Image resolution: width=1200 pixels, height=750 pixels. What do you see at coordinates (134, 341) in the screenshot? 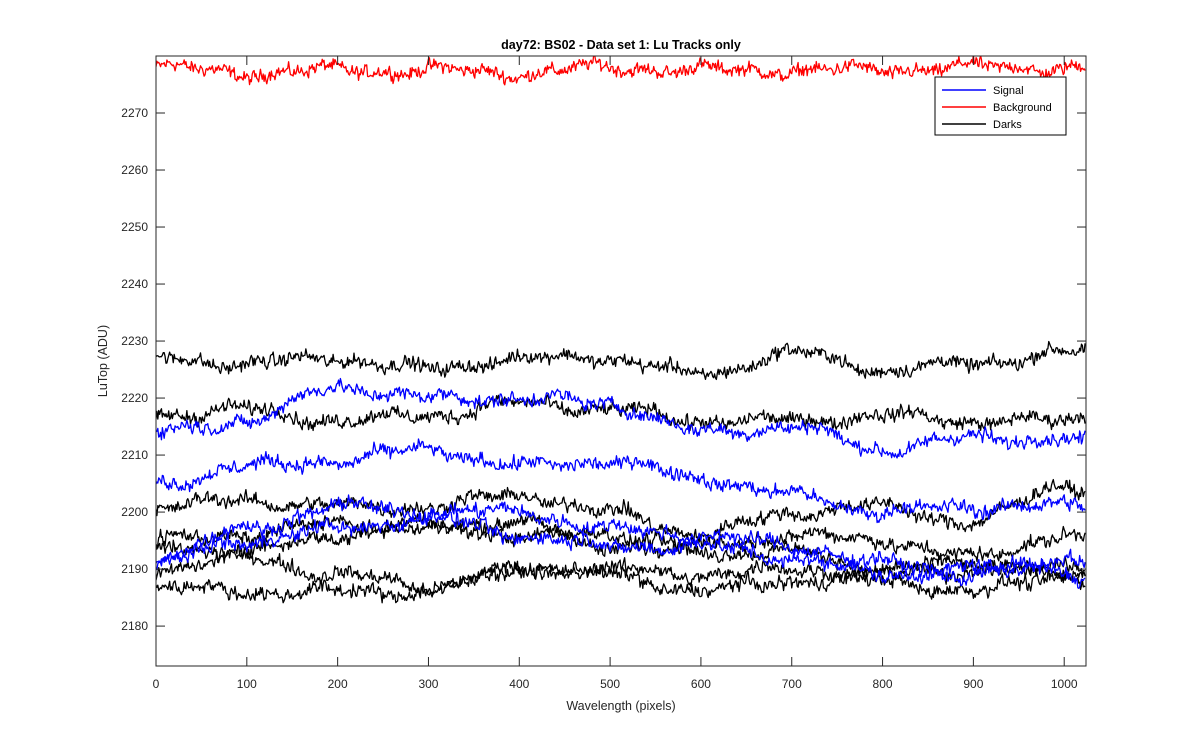
I see `y-tick-label: 2230` at bounding box center [134, 341].